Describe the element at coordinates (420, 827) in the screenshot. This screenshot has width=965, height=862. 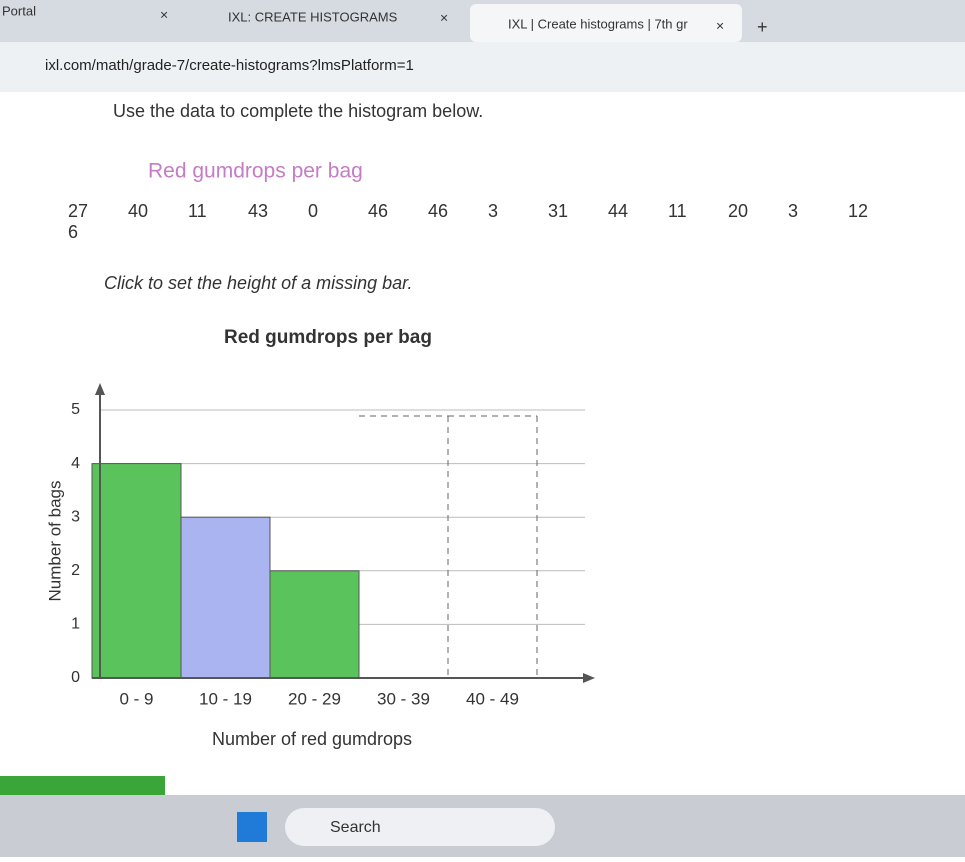
I see `search-box` at that location.